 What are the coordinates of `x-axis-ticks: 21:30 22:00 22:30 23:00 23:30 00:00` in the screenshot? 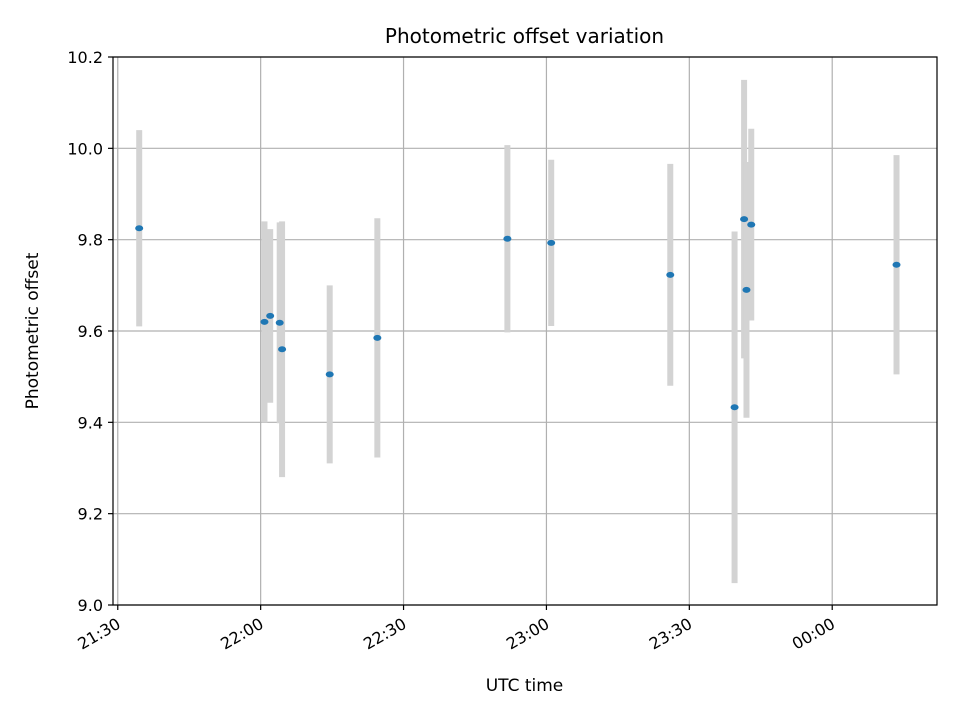 It's located at (456, 629).